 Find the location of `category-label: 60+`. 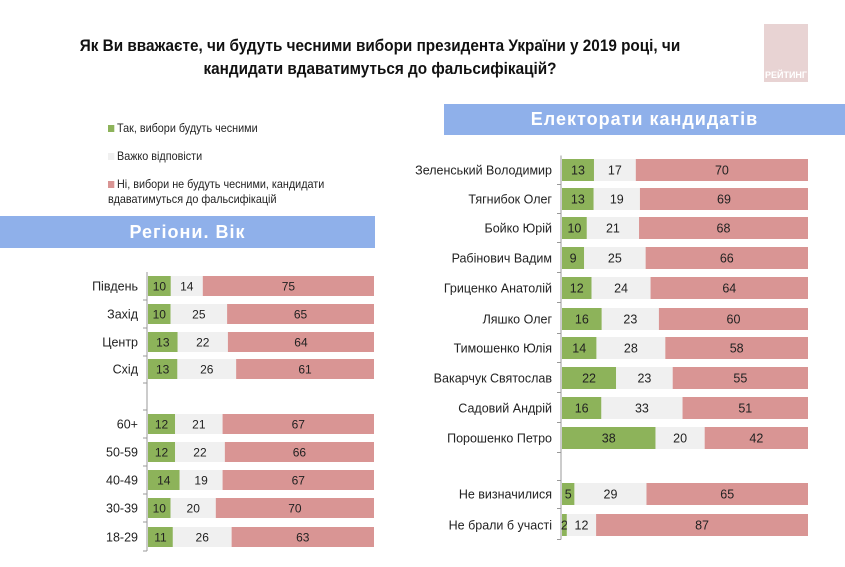

category-label: 60+ is located at coordinates (127, 425).